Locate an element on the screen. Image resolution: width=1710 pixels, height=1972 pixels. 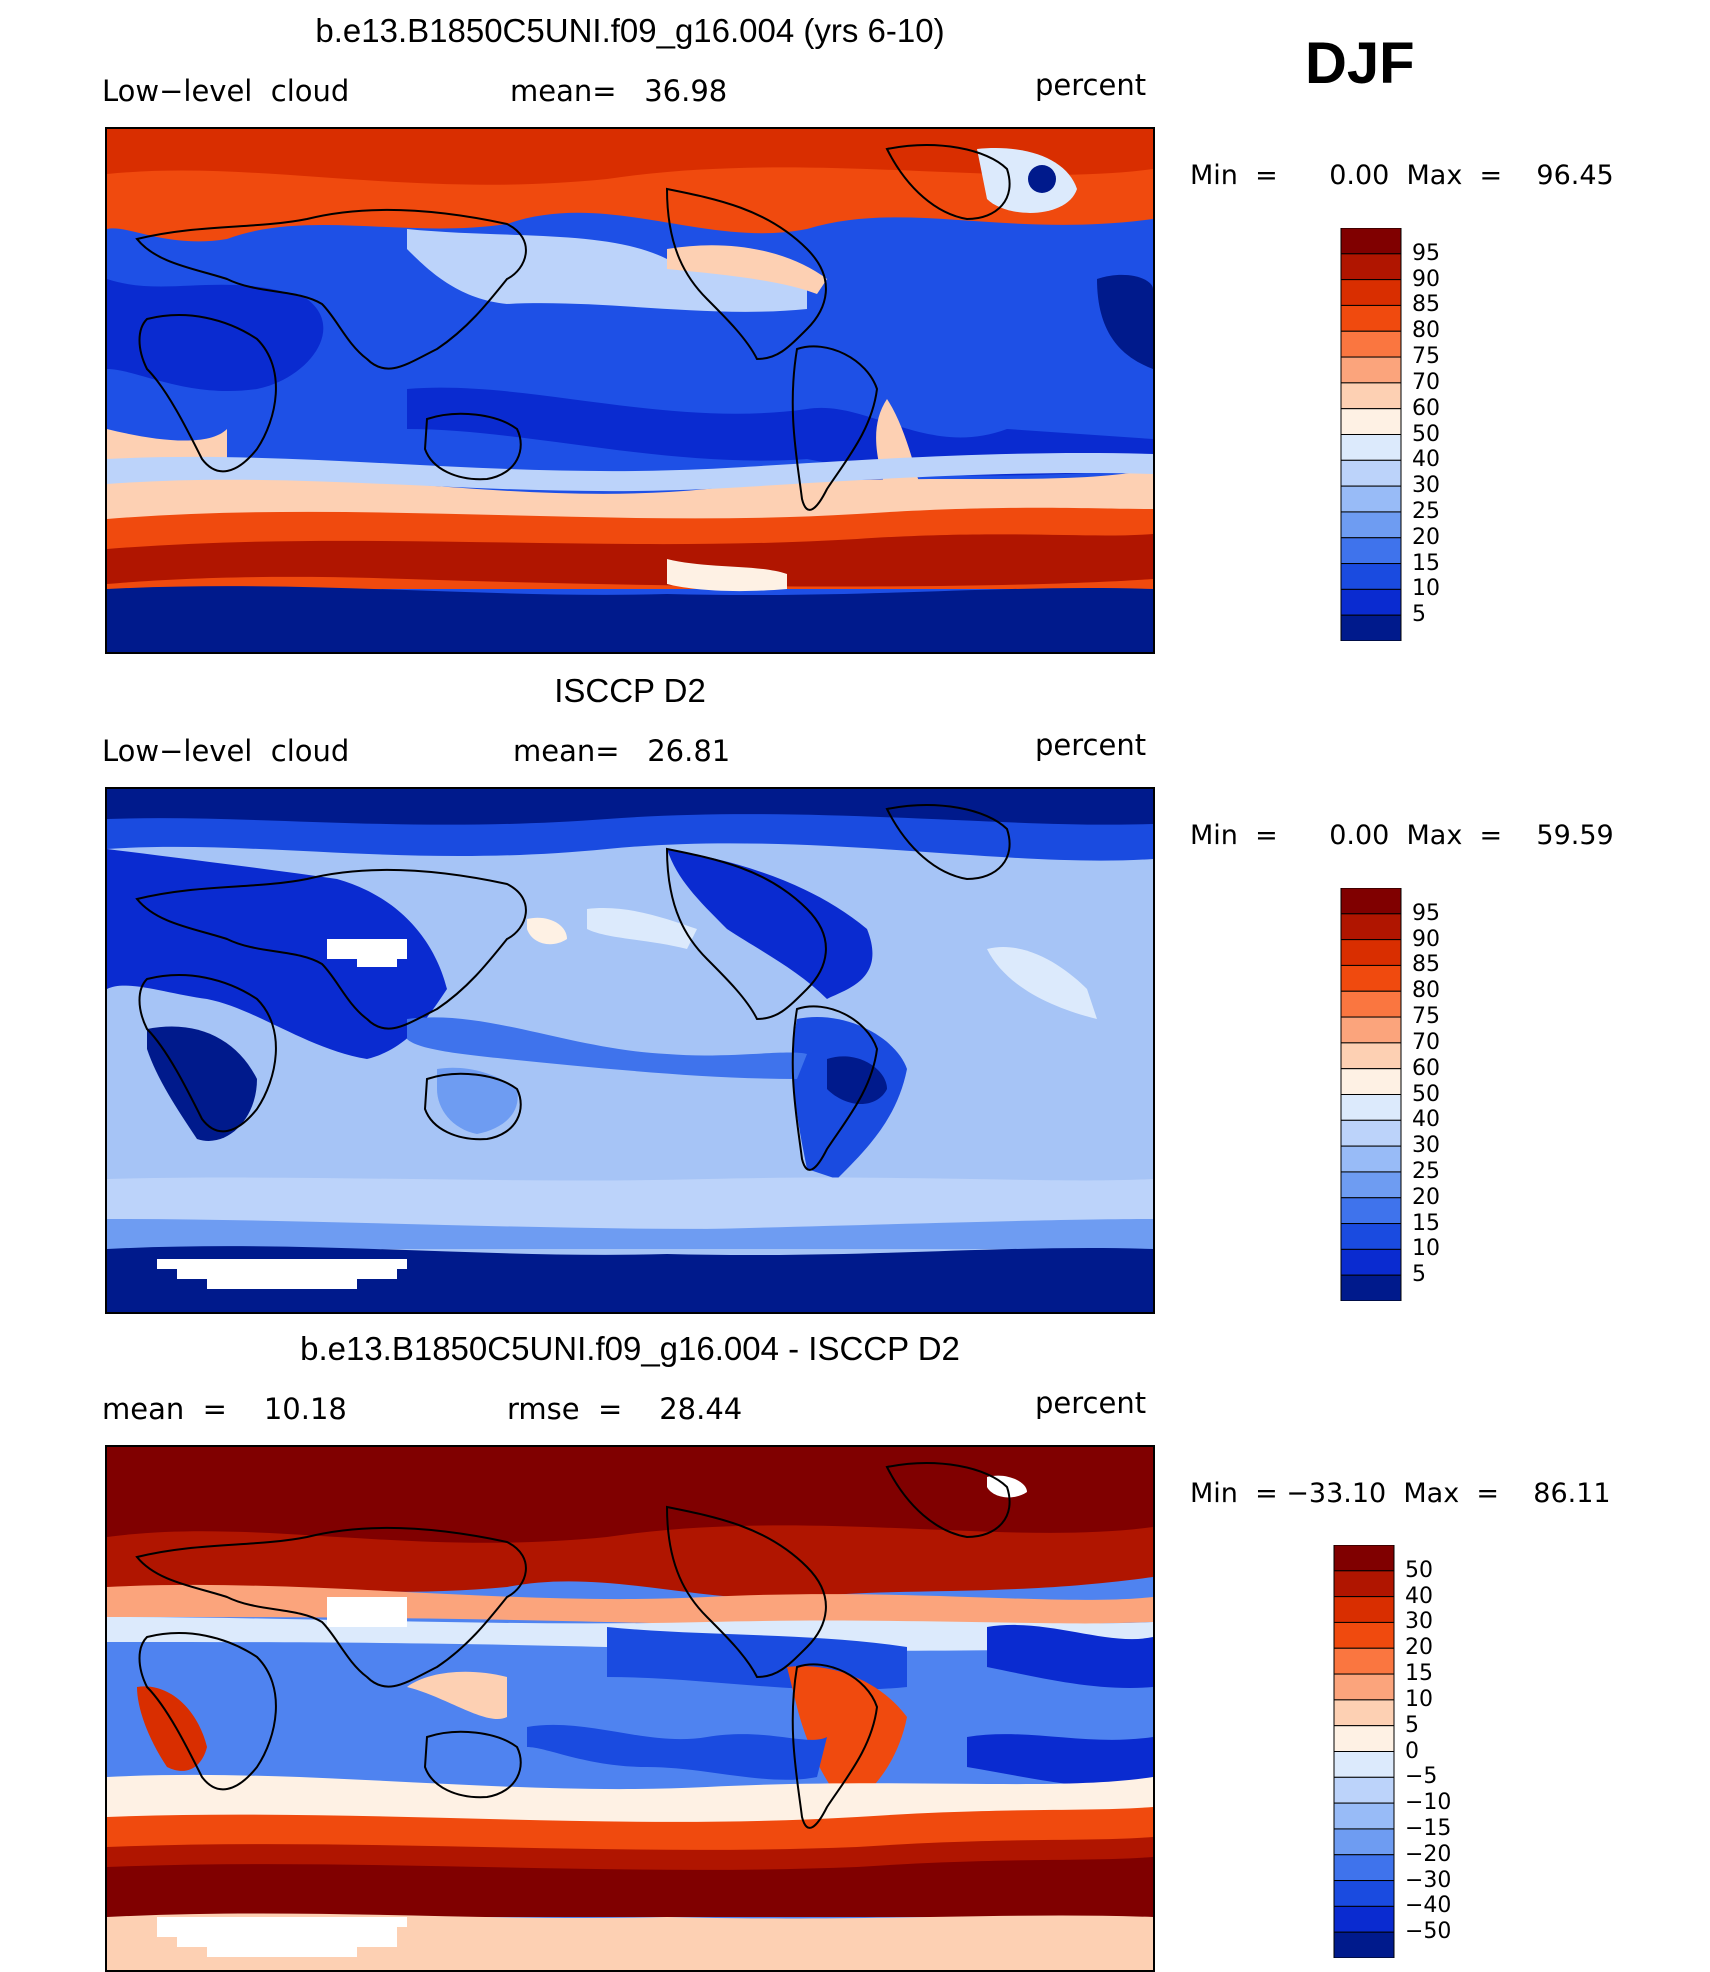
panel1-colorbar-tick-label: 75 is located at coordinates (1426, 357).